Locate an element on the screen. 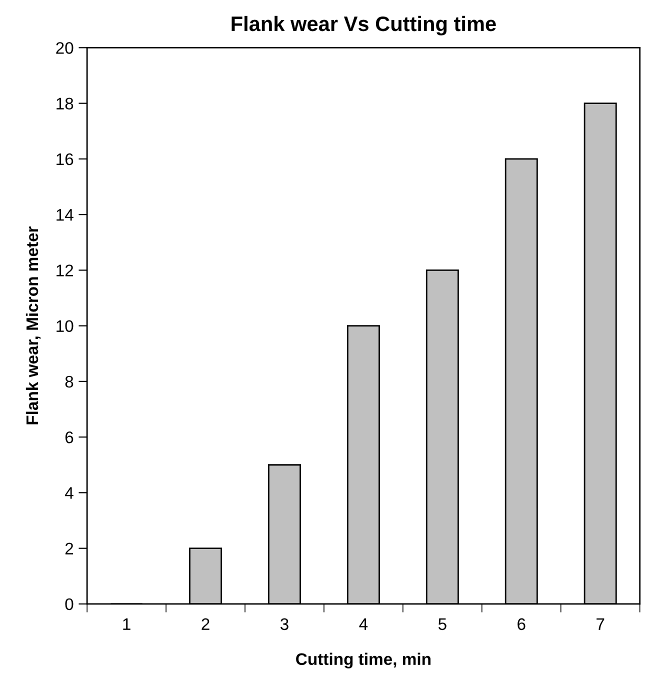  y-tick-label: 8 is located at coordinates (69, 382).